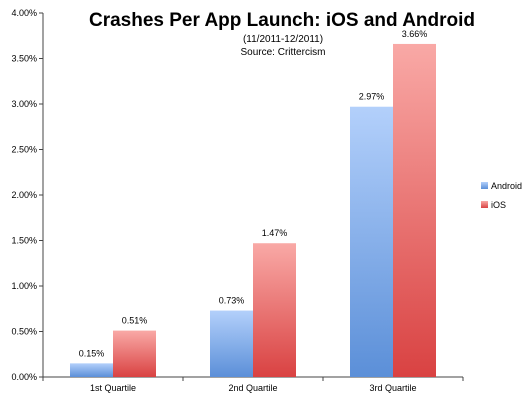  What do you see at coordinates (275, 233) in the screenshot?
I see `data-label-ios-2: 1.47%` at bounding box center [275, 233].